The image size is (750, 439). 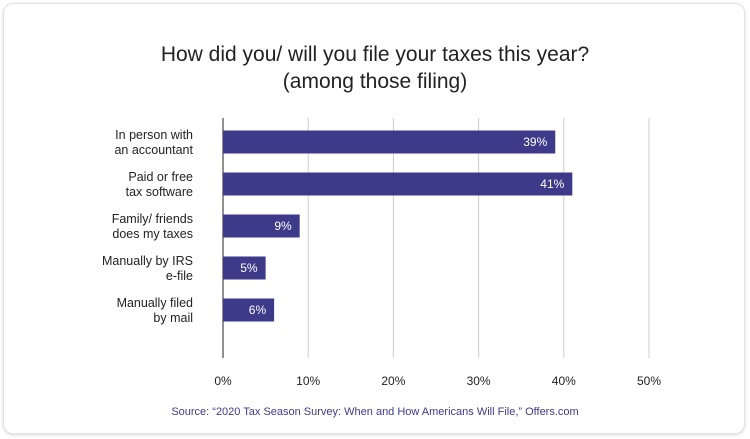 I want to click on x-tick-label-3: 30%, so click(x=479, y=381).